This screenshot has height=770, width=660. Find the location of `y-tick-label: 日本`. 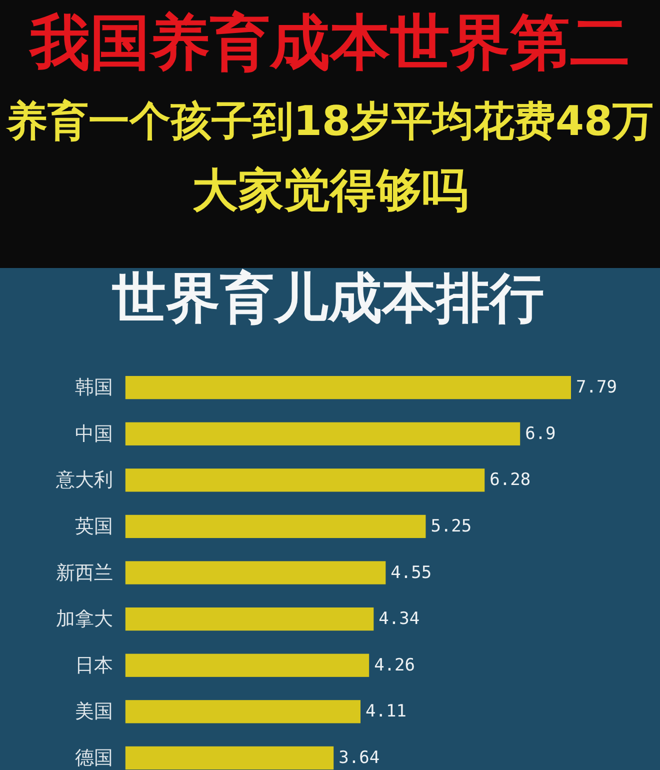

y-tick-label: 日本 is located at coordinates (94, 665).